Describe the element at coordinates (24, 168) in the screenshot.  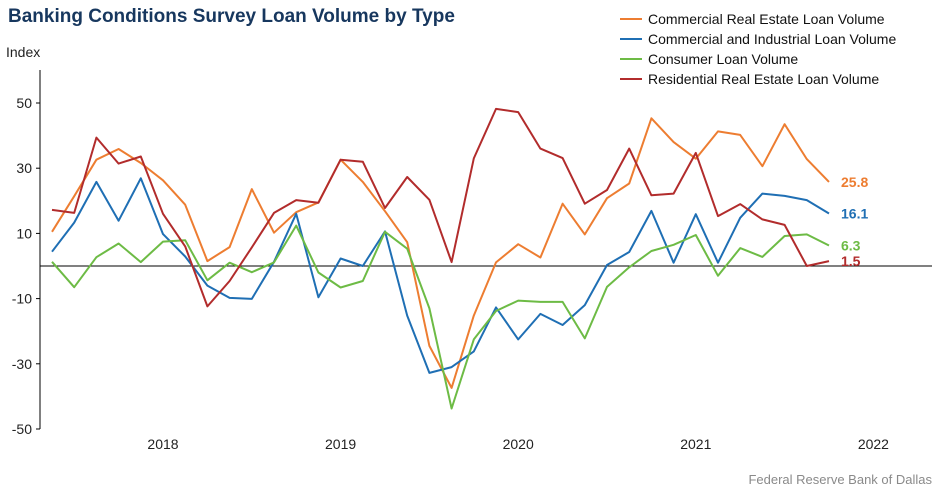
I see `y-tick-label: 30` at that location.